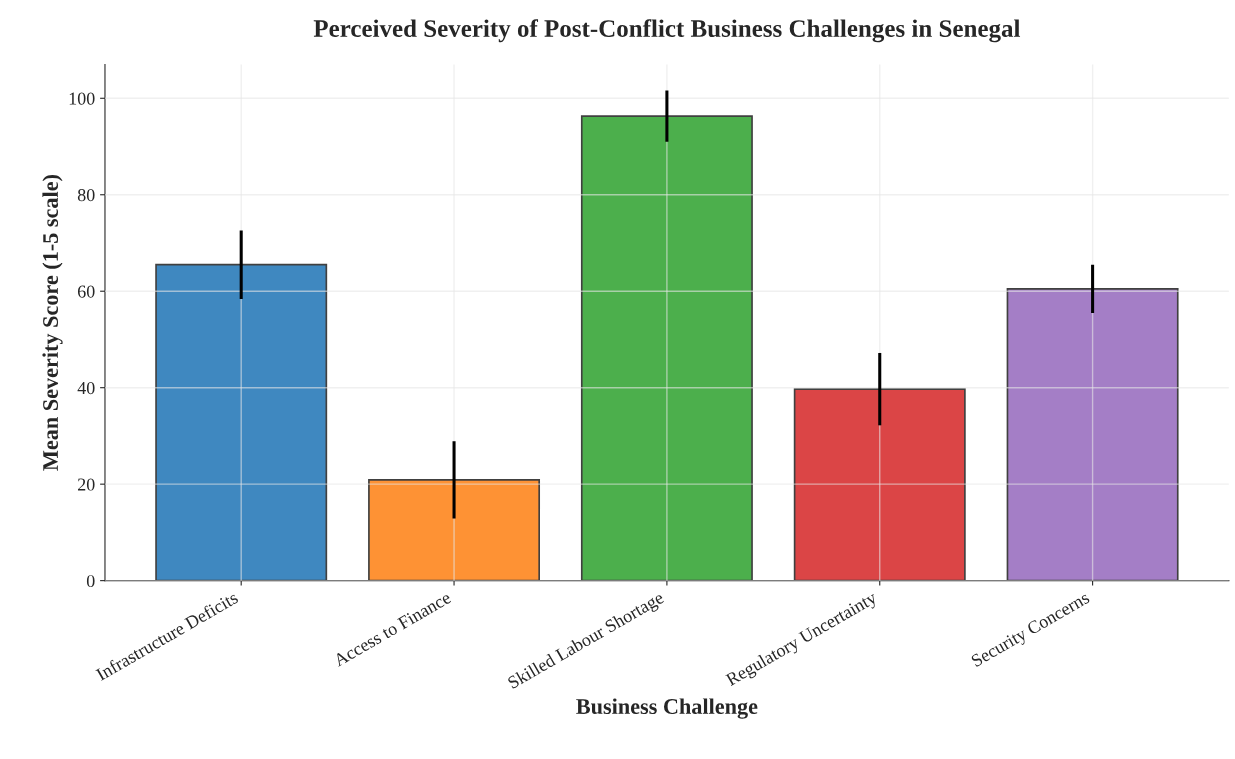  I want to click on y-tick-label: 100, so click(82, 98).